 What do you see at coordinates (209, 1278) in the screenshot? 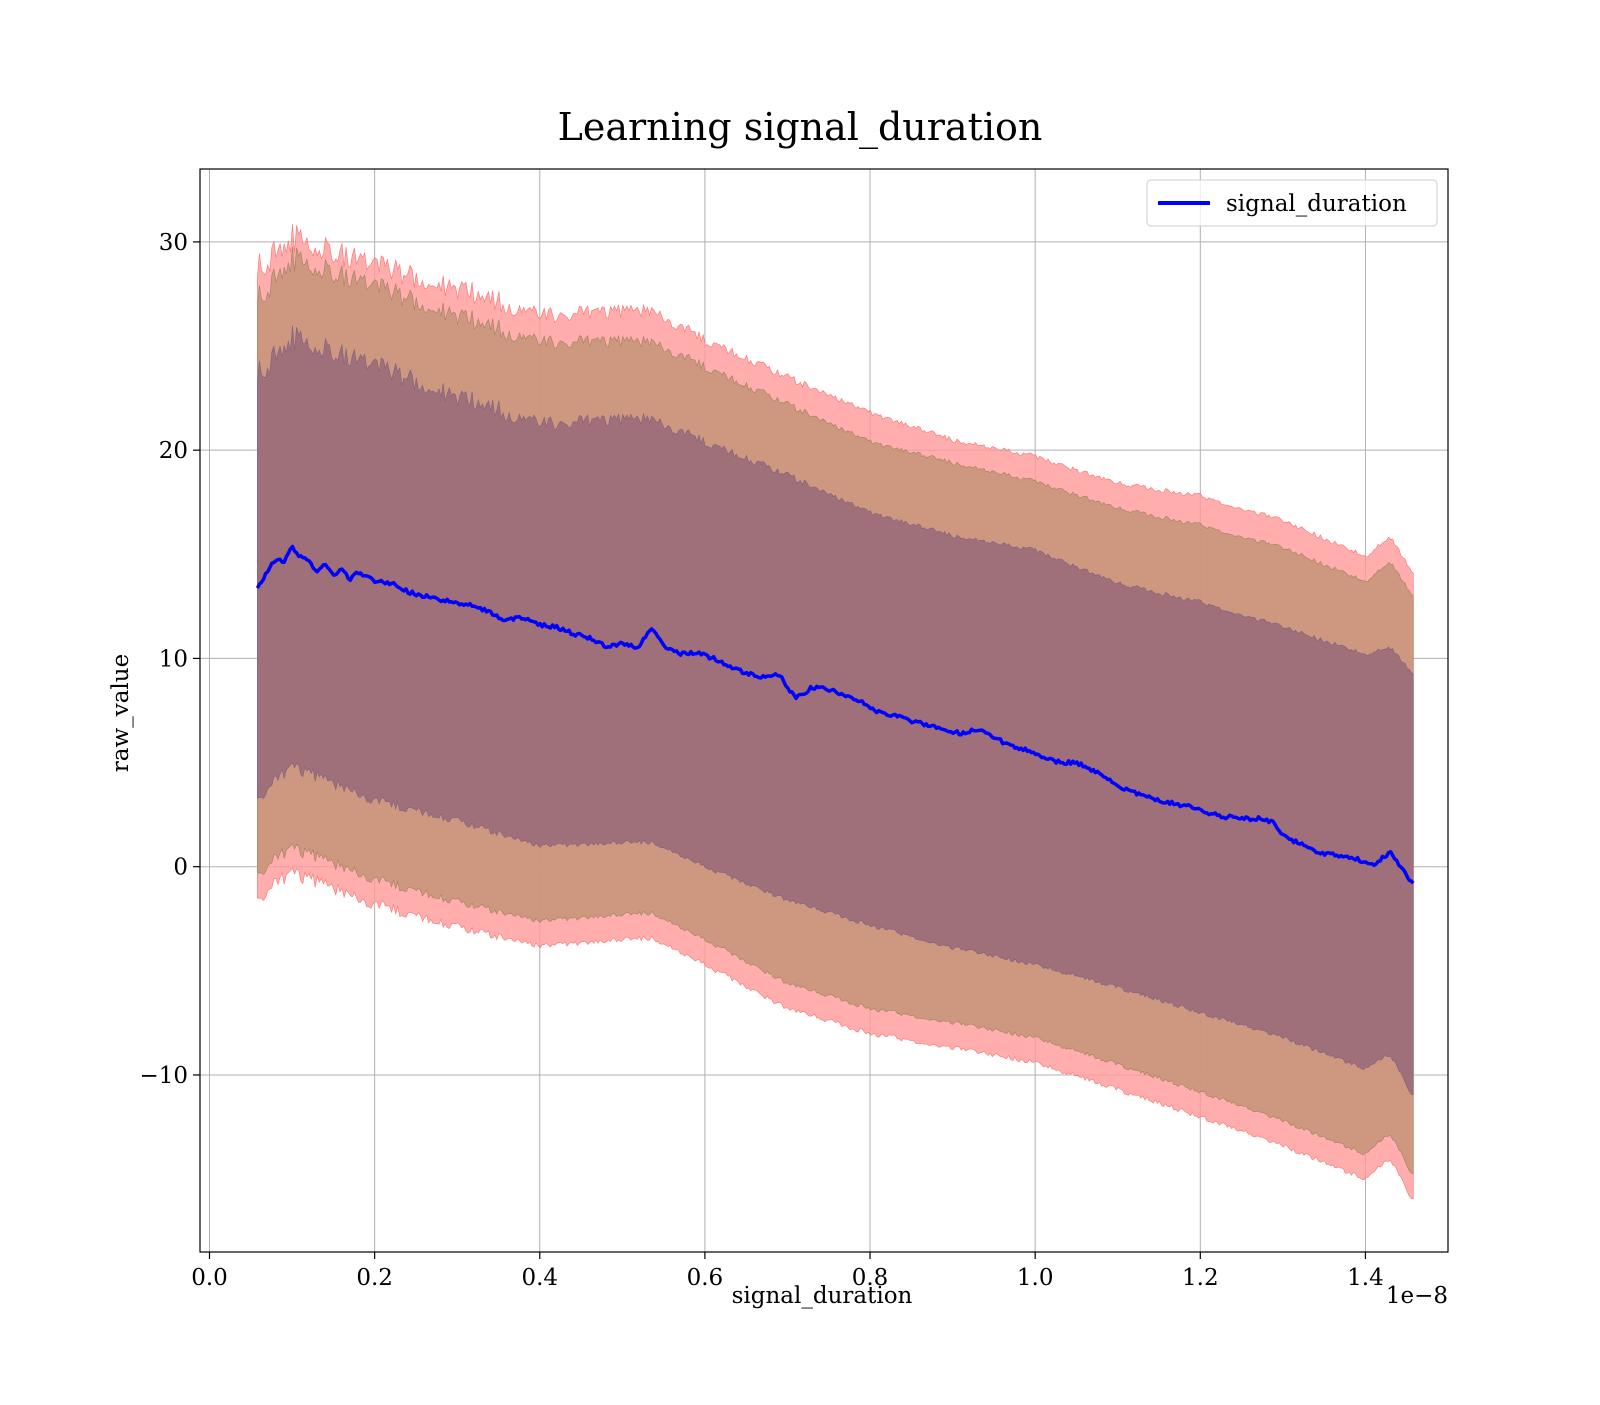
I see `x-tick-label: 0.0` at bounding box center [209, 1278].